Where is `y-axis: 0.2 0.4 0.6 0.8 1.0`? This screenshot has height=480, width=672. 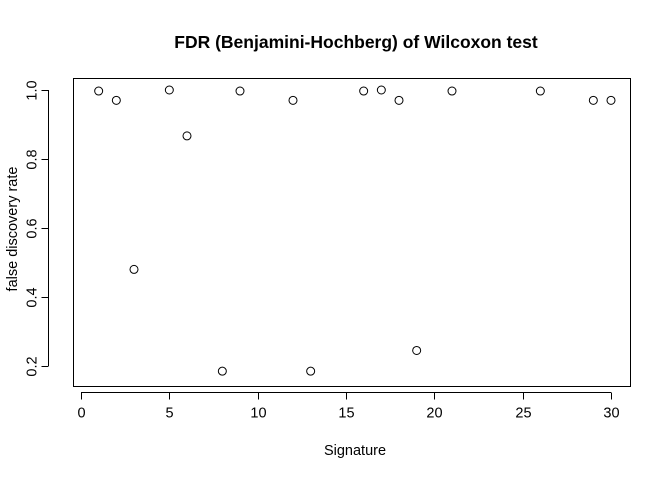
y-axis: 0.2 0.4 0.6 0.8 1.0 is located at coordinates (37, 228).